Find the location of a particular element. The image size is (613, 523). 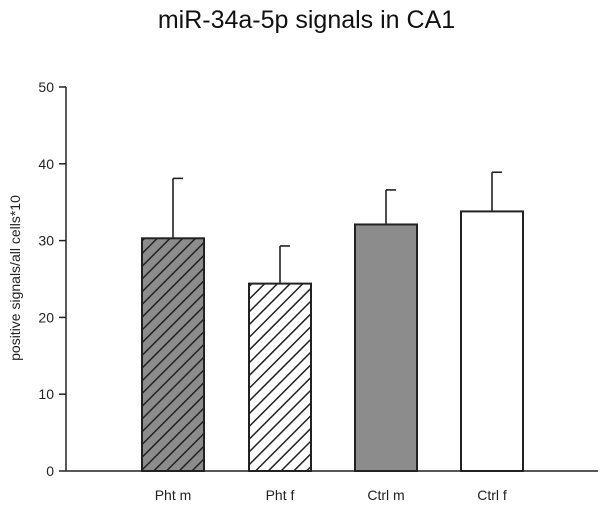

y-tick-label: 40 is located at coordinates (46, 164).